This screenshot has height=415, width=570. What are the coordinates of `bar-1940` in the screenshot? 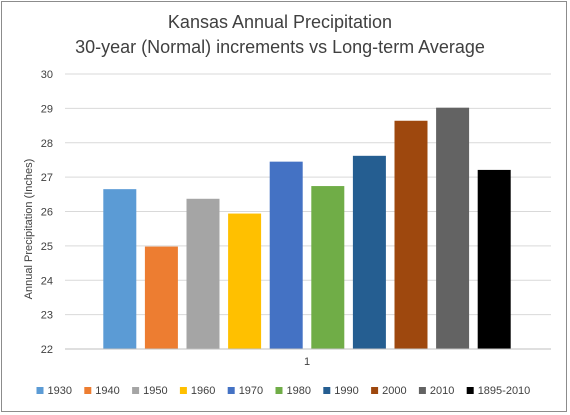 It's located at (161, 297).